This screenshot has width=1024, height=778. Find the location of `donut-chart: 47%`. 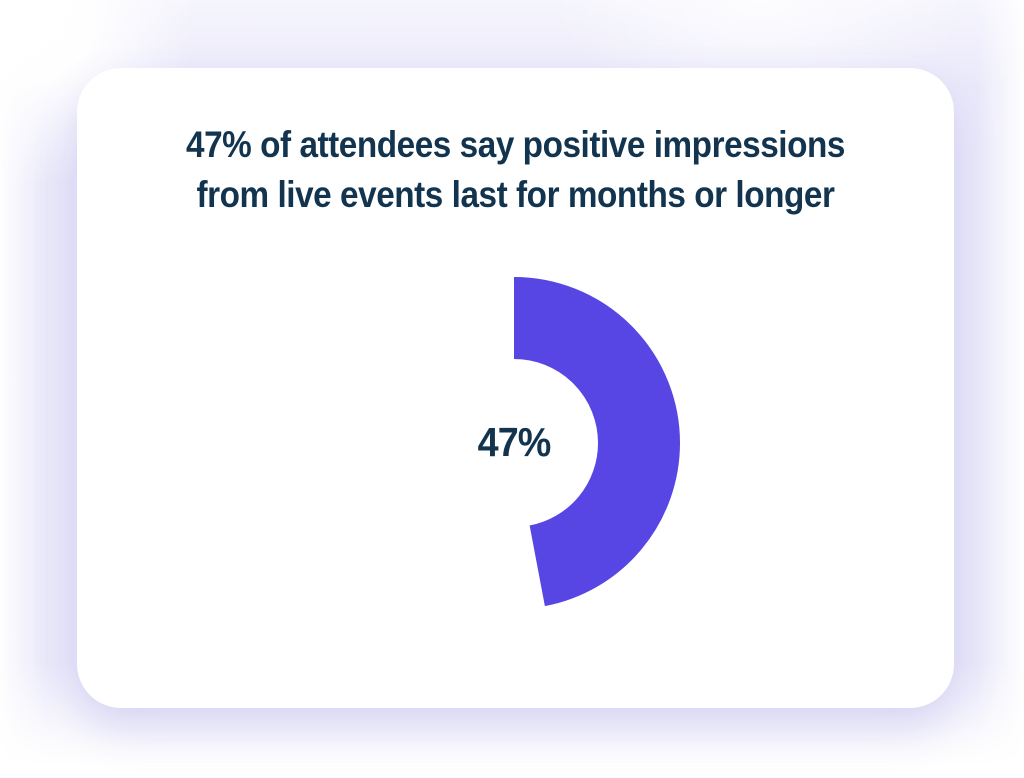

donut-chart: 47% is located at coordinates (514, 443).